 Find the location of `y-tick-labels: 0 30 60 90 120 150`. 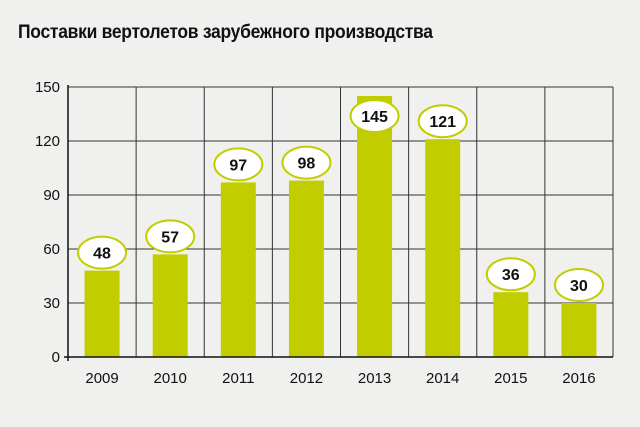

y-tick-labels: 0 30 60 90 120 150 is located at coordinates (47, 222).